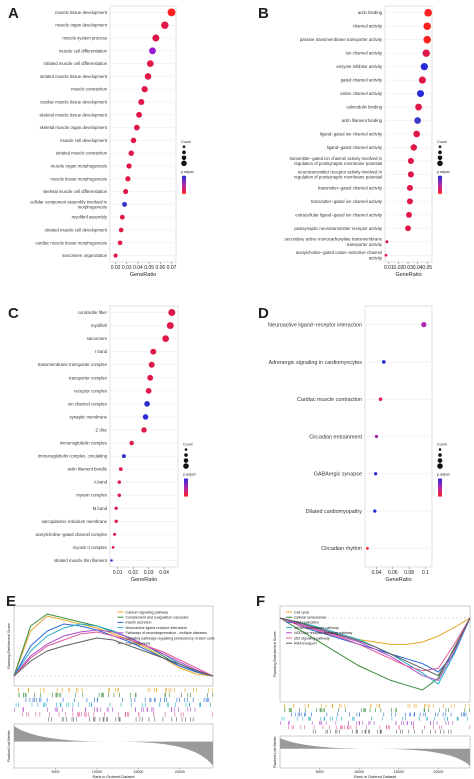 The height and width of the screenshot is (779, 474). I want to click on category-label: immunoglobulin complex, so click(84, 443).